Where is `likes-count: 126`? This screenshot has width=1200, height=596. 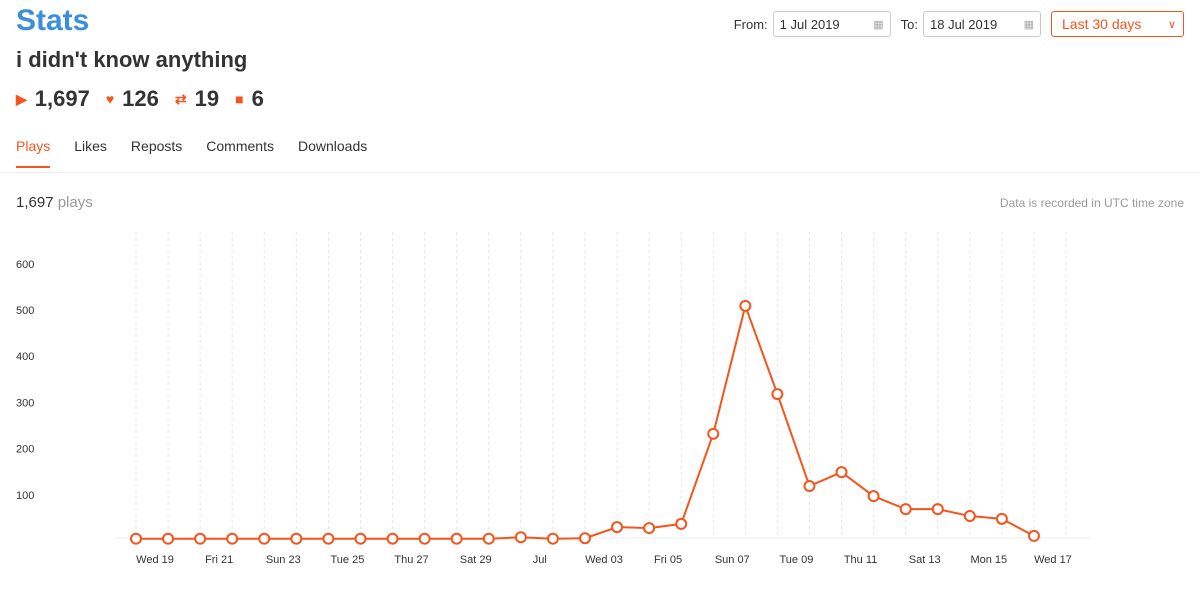 likes-count: 126 is located at coordinates (140, 98).